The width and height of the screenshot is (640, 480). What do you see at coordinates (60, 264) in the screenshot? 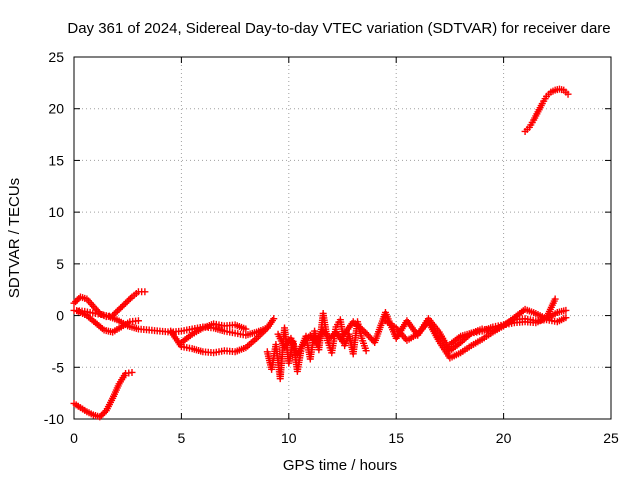
I see `y-tick-label: 5` at bounding box center [60, 264].